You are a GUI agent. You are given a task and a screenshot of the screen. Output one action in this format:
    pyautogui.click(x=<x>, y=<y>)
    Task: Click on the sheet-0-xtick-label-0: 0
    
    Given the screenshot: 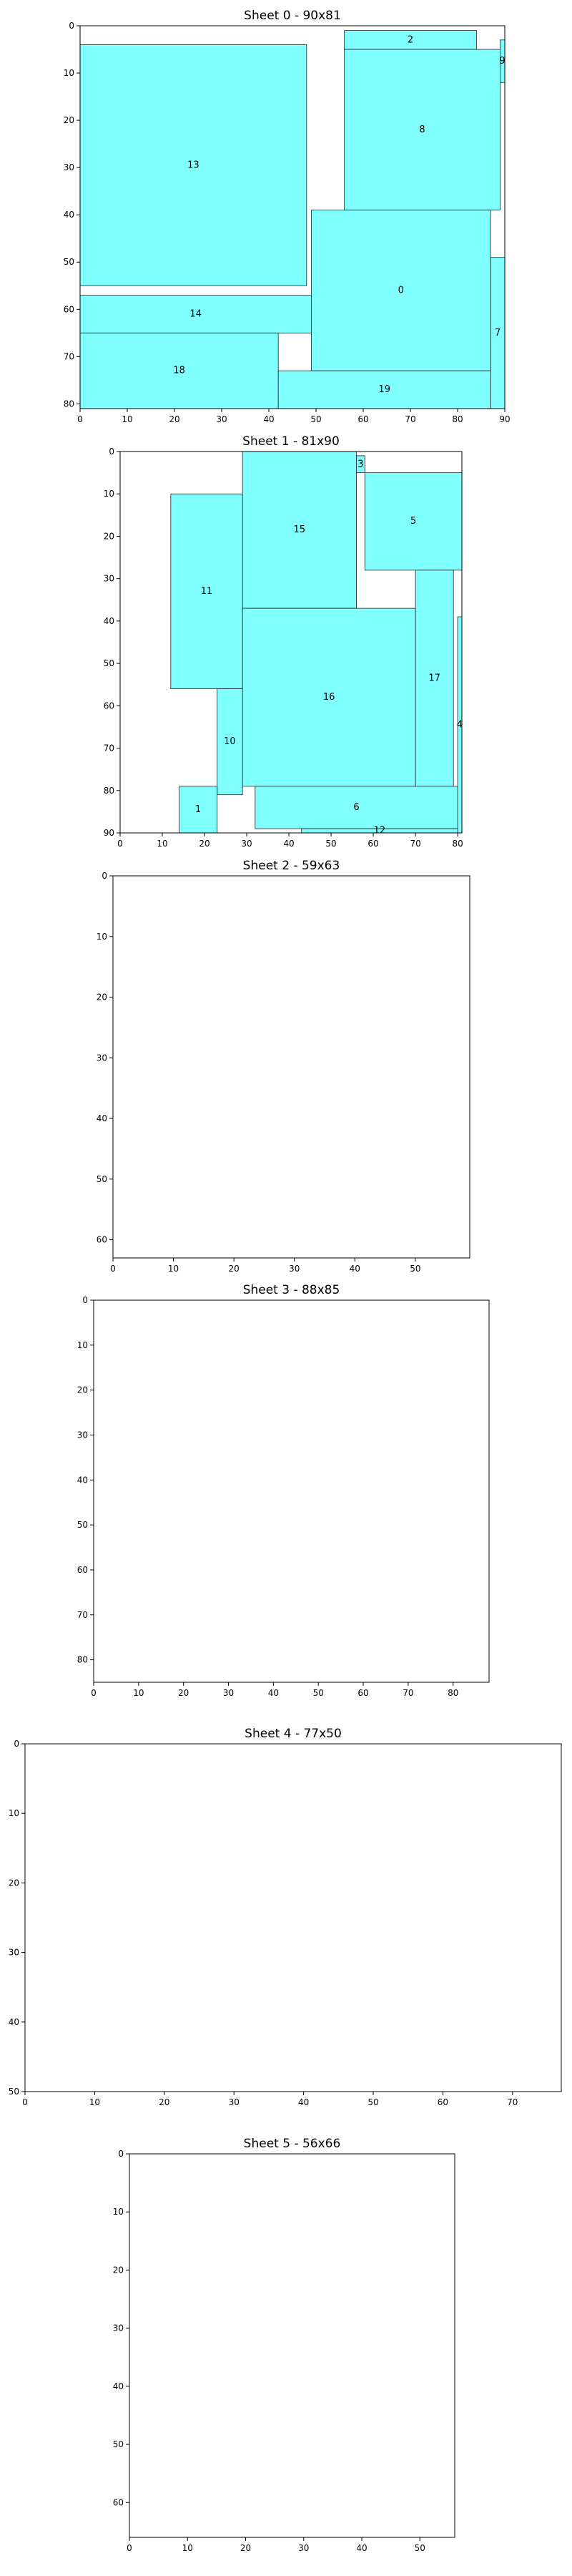 What is the action you would take?
    pyautogui.click(x=80, y=419)
    